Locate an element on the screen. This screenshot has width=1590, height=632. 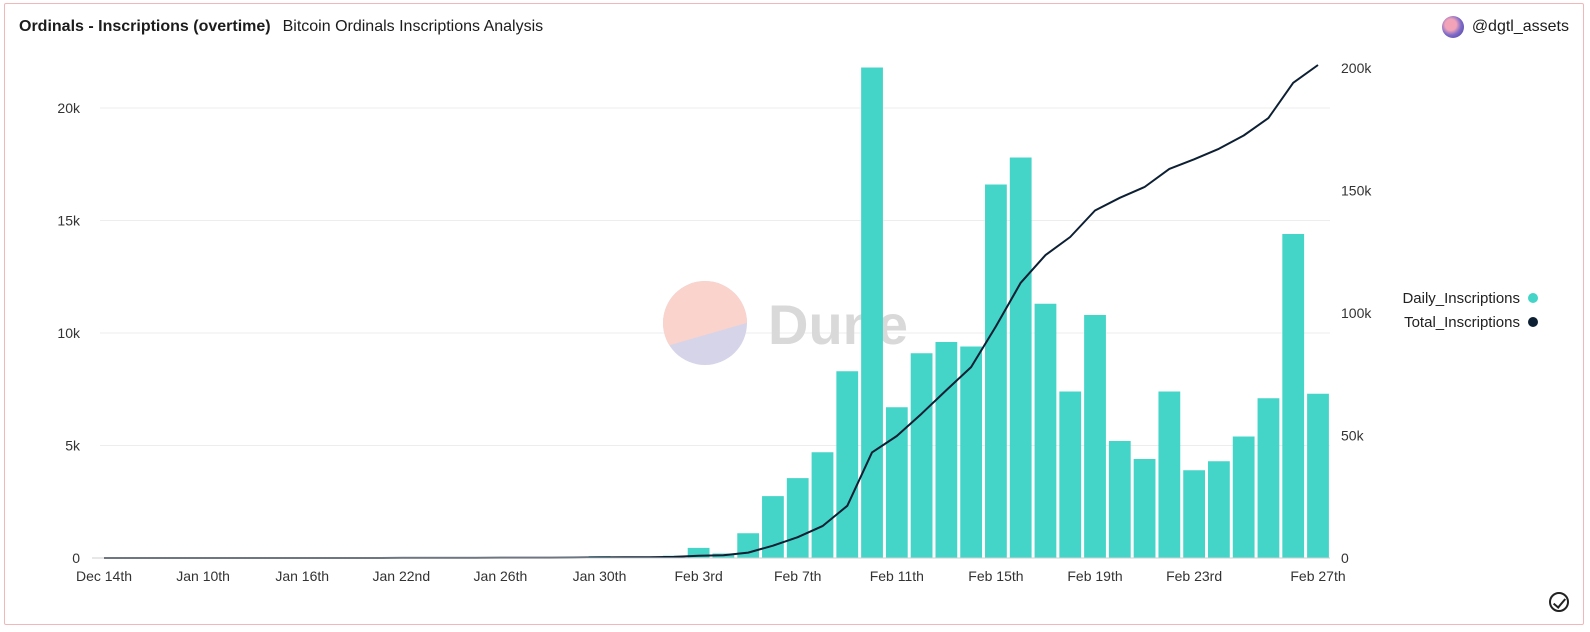
y-left-tick-label: 20k is located at coordinates (69, 108).